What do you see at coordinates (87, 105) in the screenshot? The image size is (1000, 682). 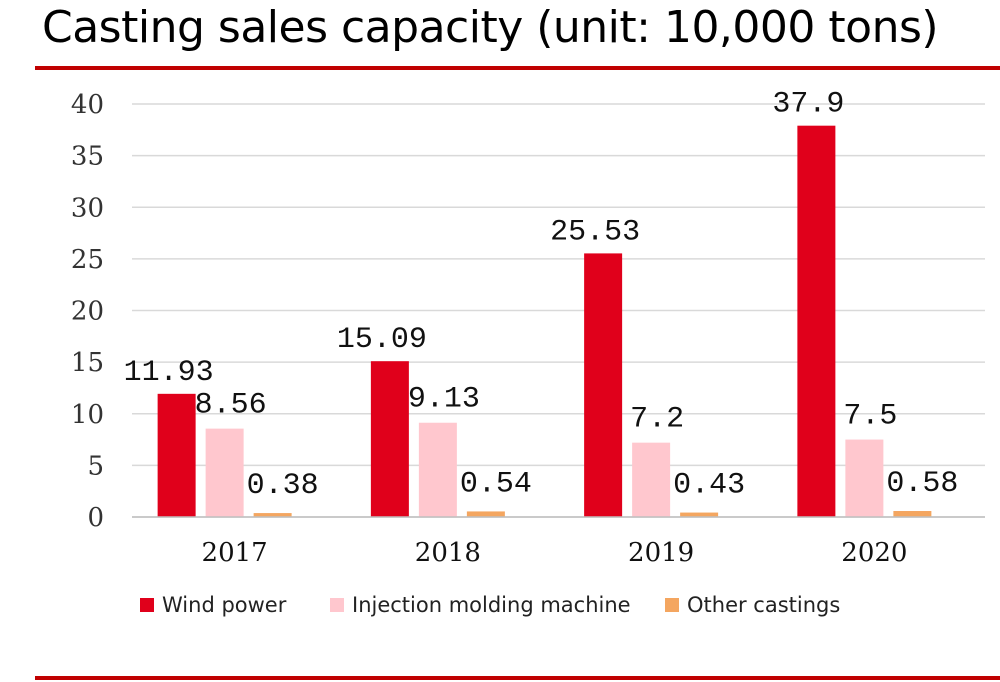 I see `y-tick-label: 40` at bounding box center [87, 105].